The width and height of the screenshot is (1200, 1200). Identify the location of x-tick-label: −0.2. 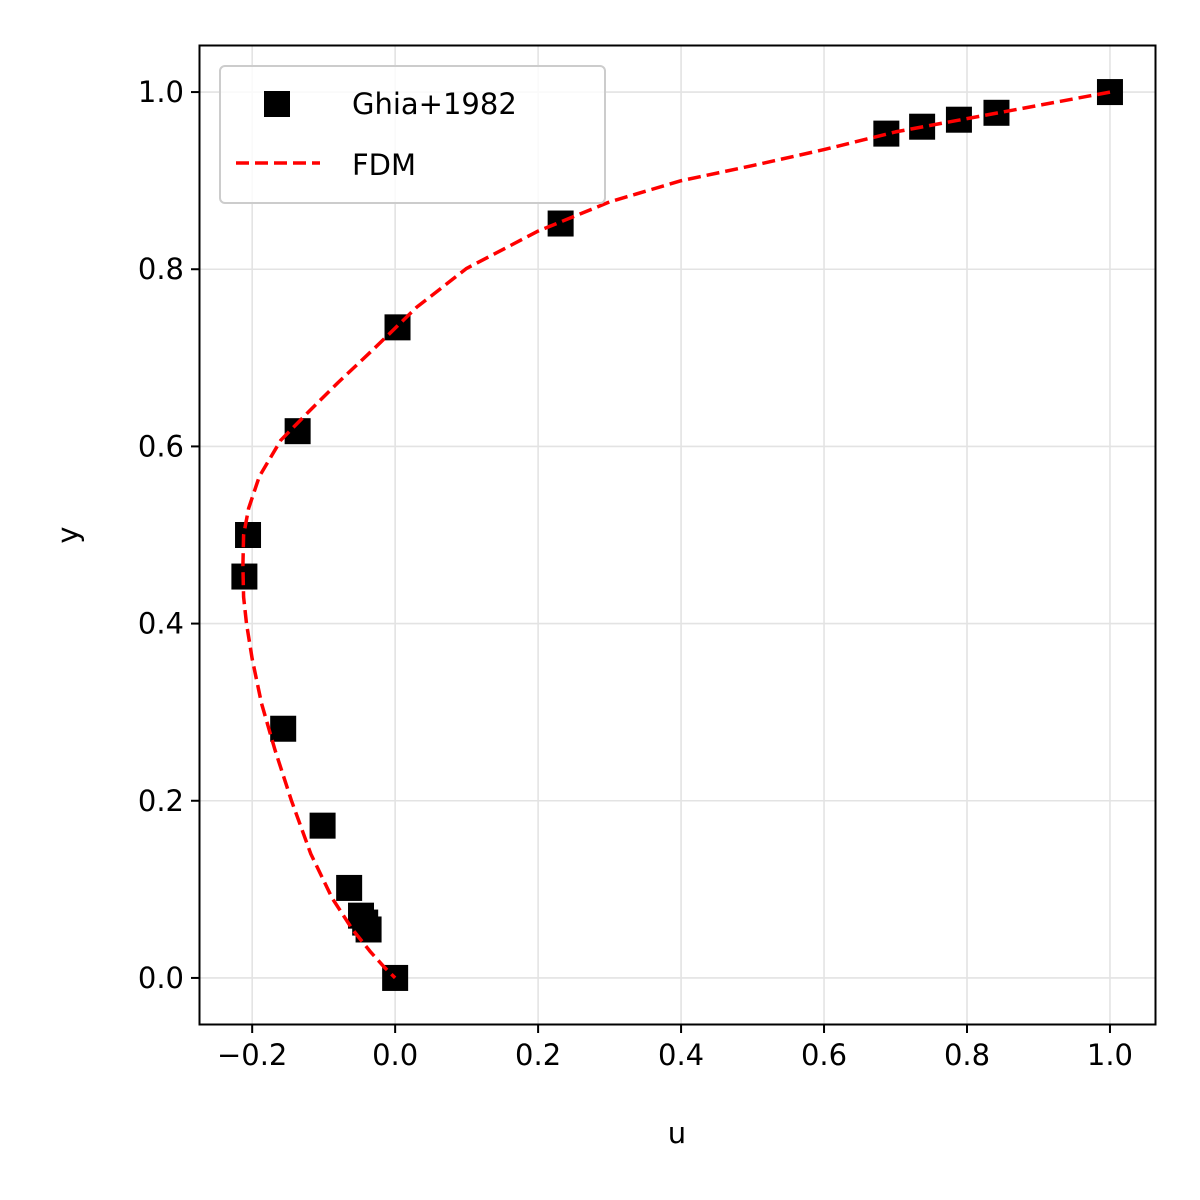
(252, 1055).